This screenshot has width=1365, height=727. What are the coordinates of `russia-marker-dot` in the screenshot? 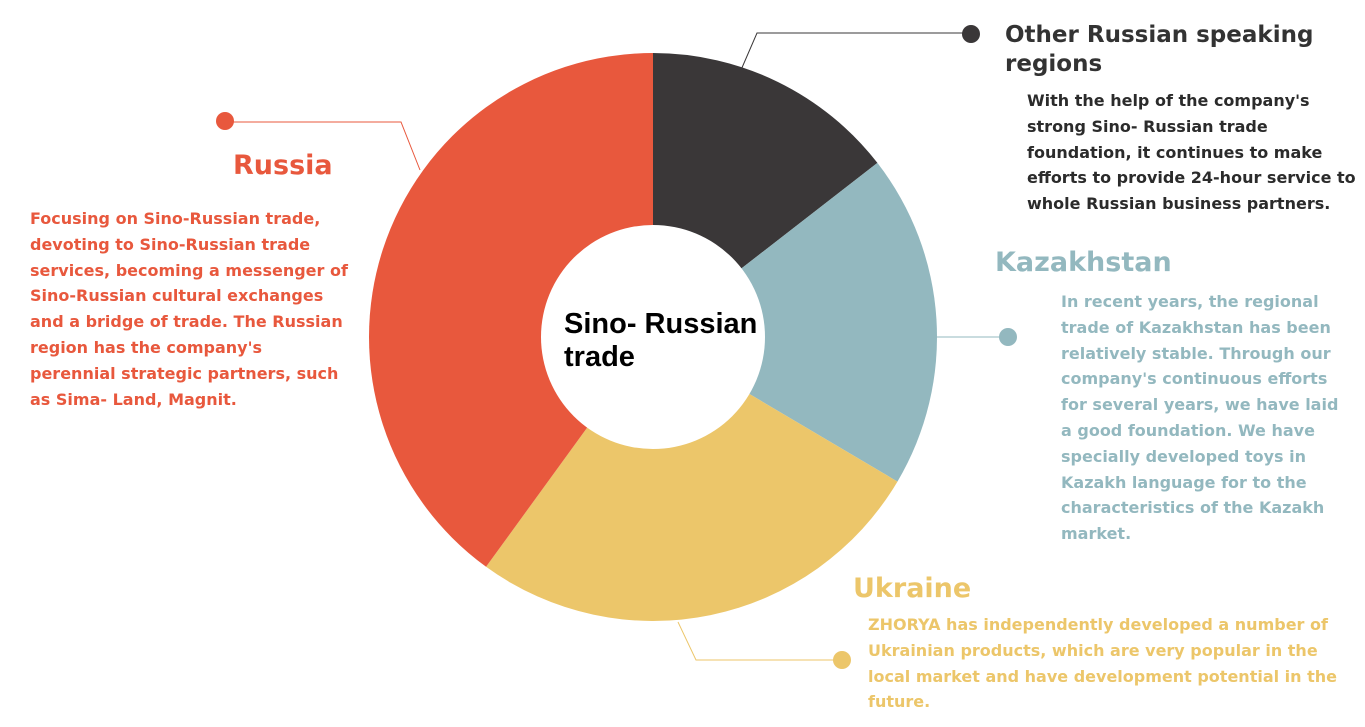 It's located at (225, 121).